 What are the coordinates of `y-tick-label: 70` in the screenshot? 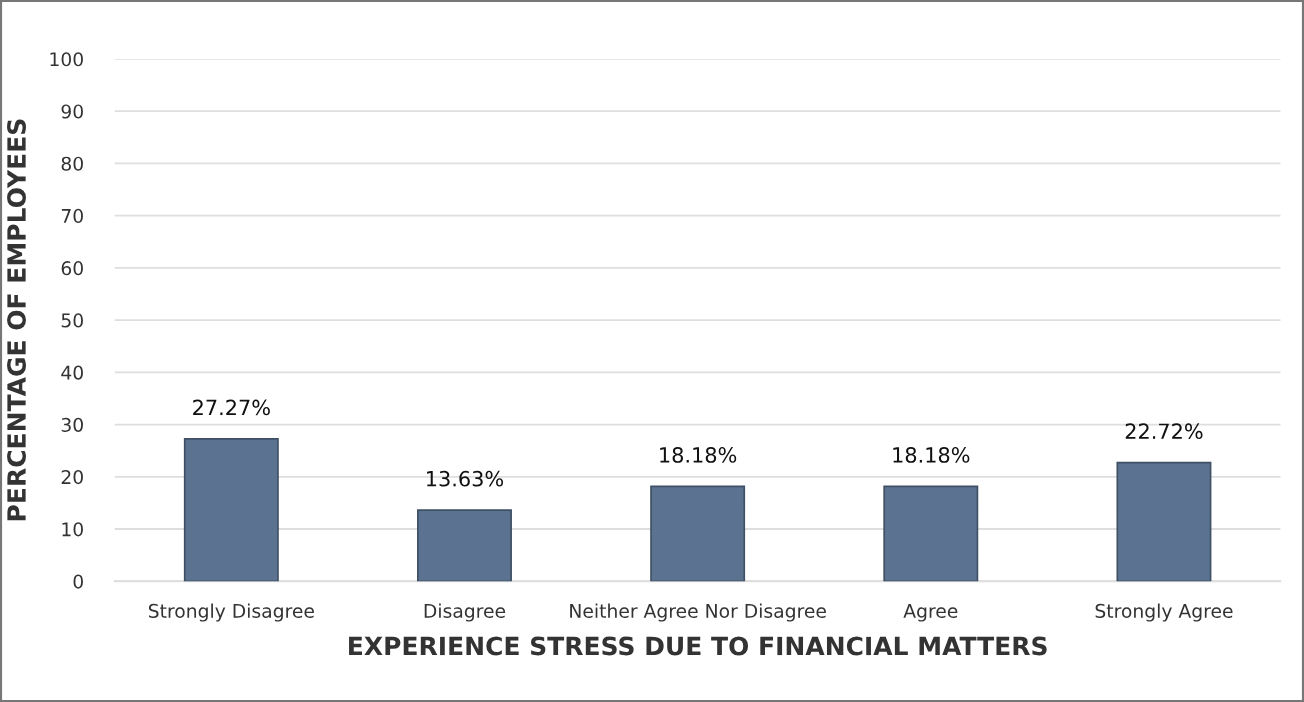 It's located at (72, 216).